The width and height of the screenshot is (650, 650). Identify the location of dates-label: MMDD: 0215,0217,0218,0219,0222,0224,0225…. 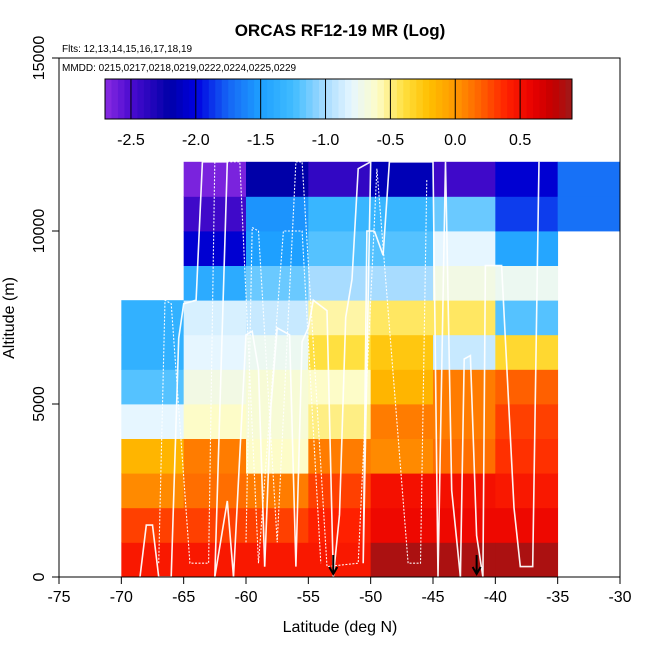
(179, 68).